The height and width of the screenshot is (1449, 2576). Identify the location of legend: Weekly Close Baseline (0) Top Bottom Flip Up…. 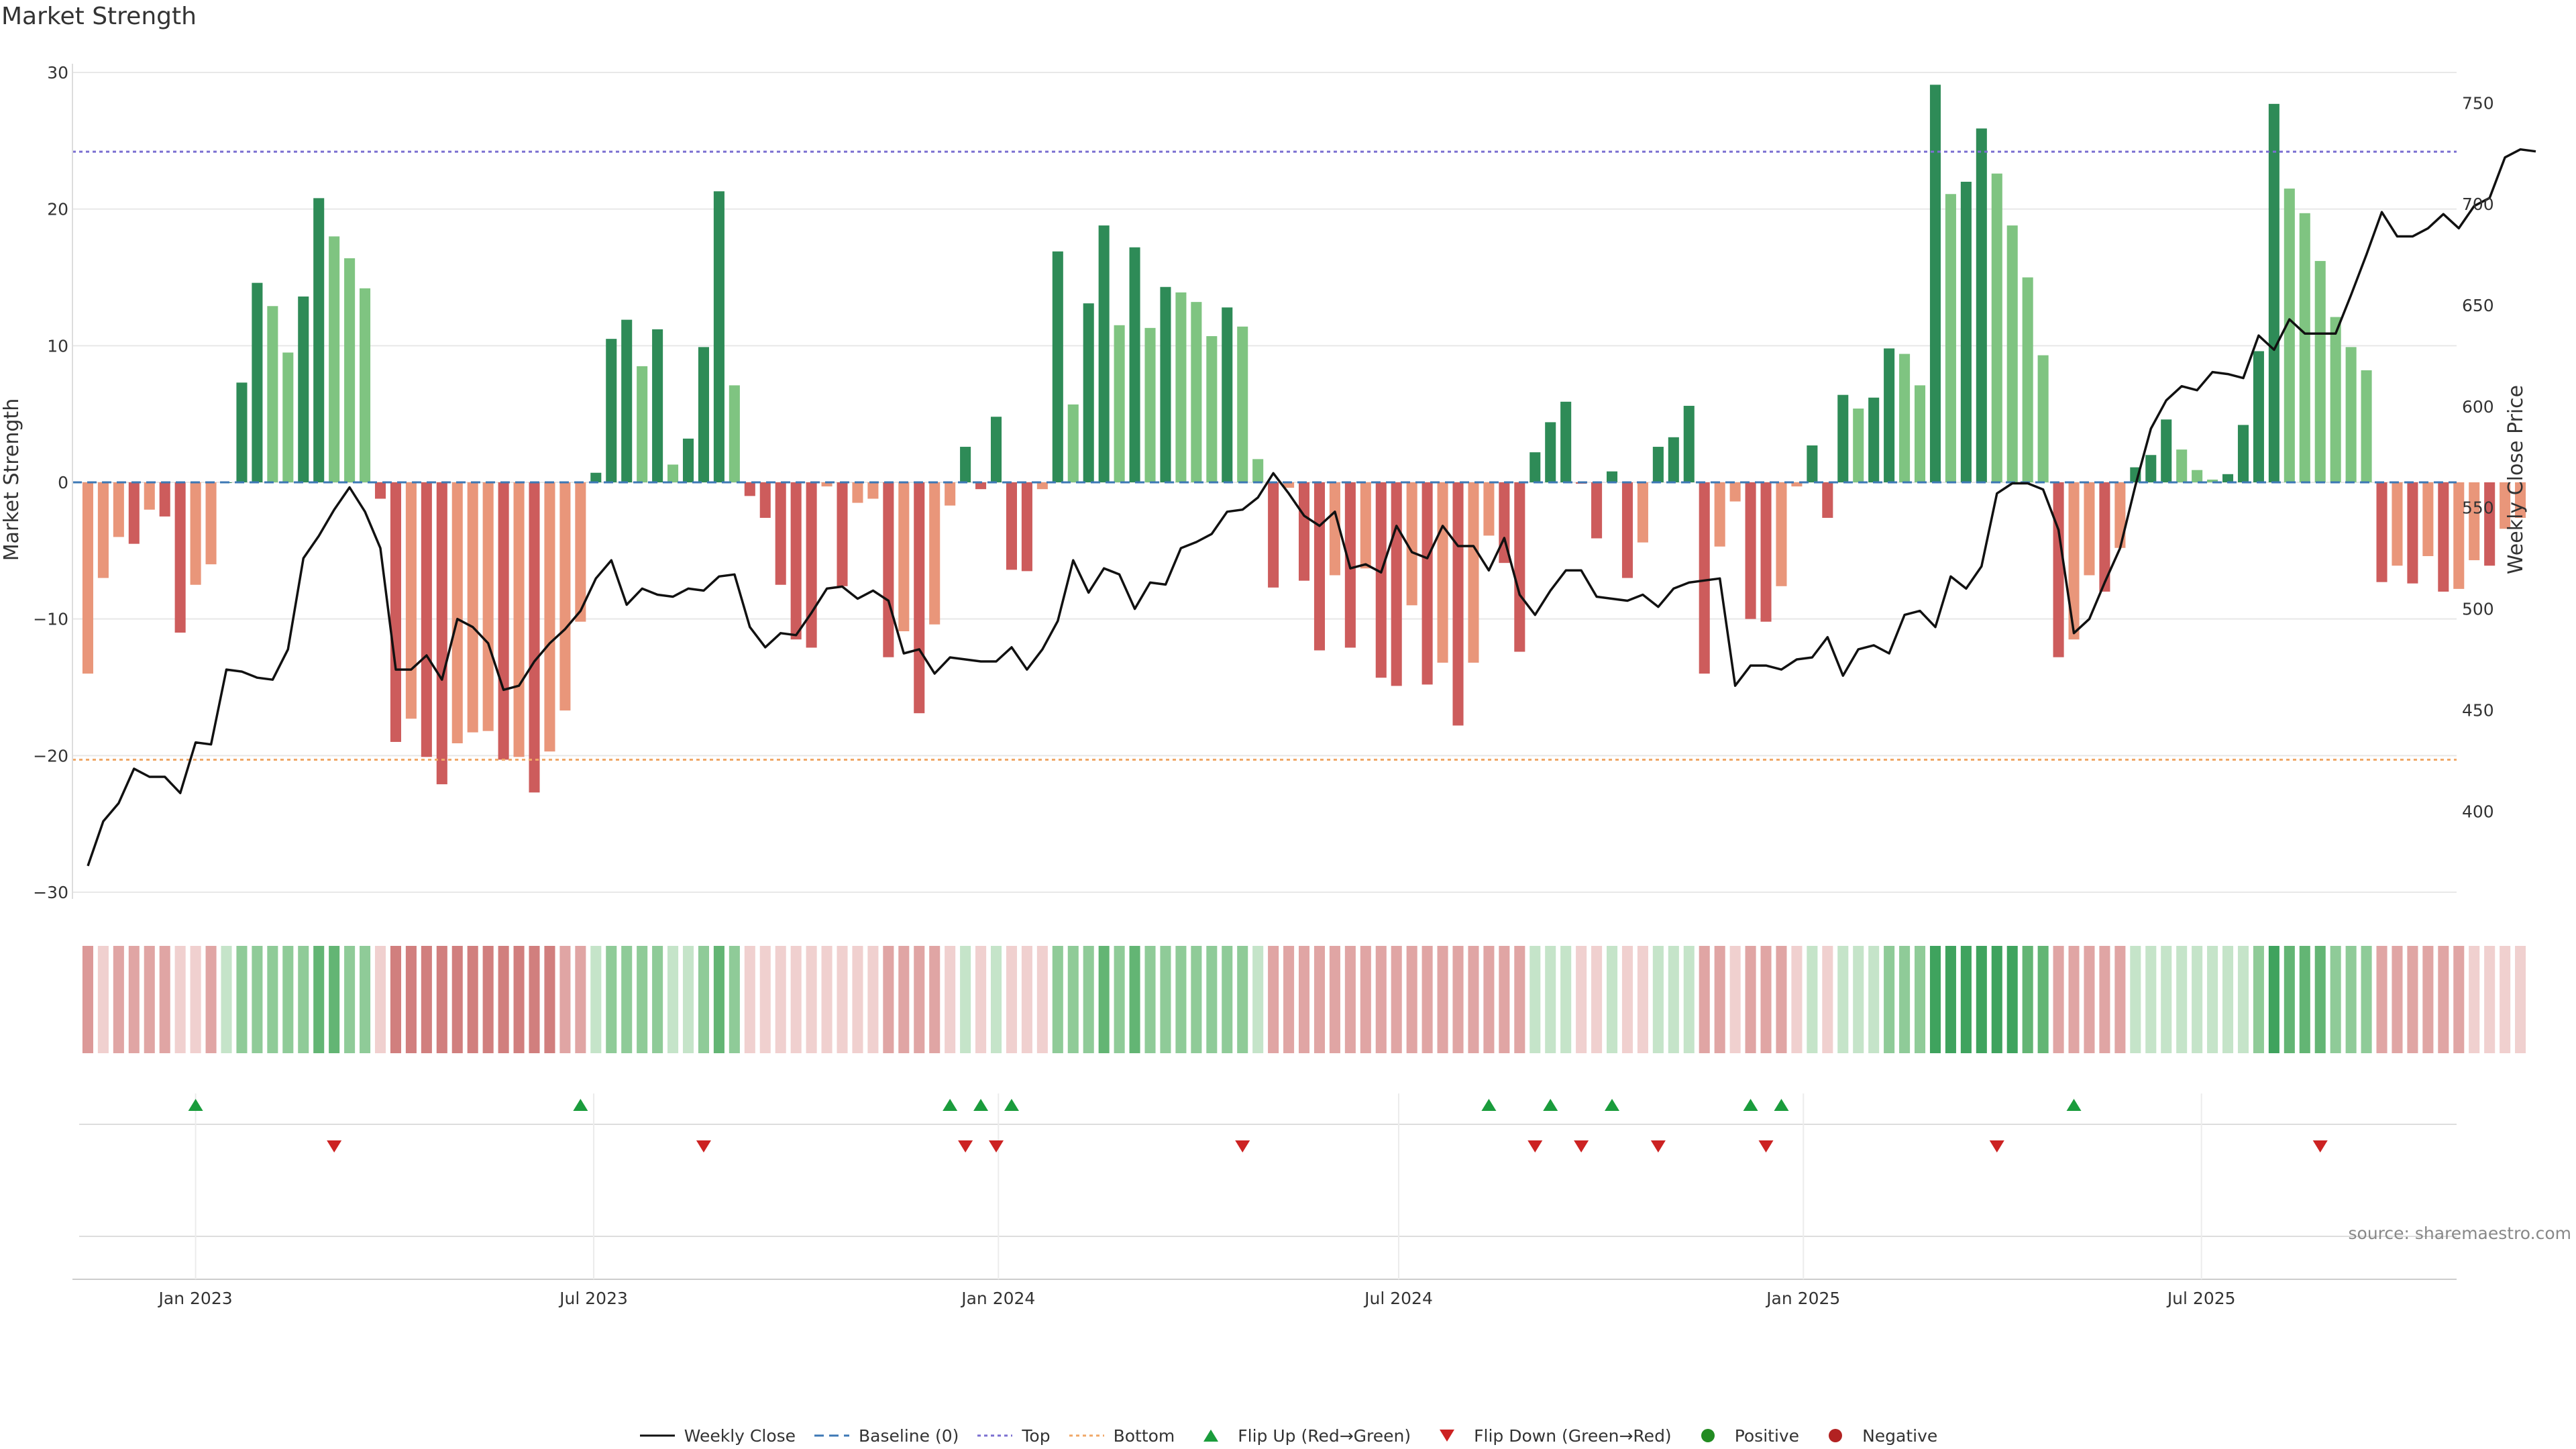
(1288, 1436).